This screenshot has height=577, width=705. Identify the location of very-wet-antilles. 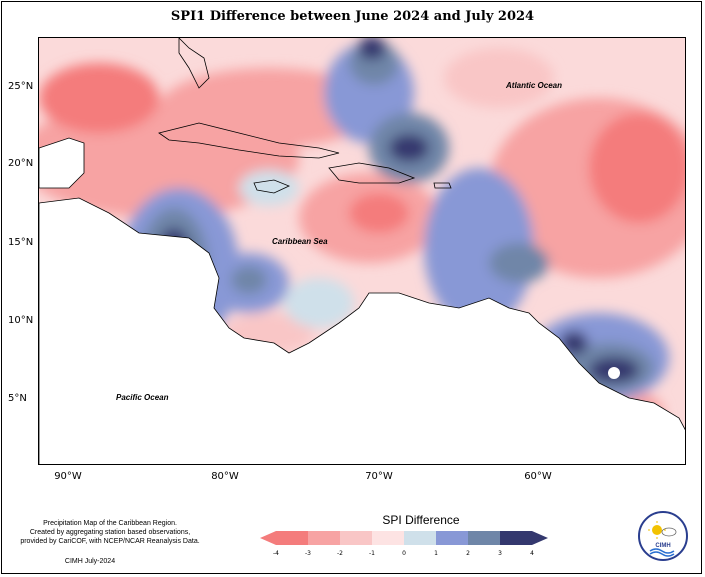
(519, 263).